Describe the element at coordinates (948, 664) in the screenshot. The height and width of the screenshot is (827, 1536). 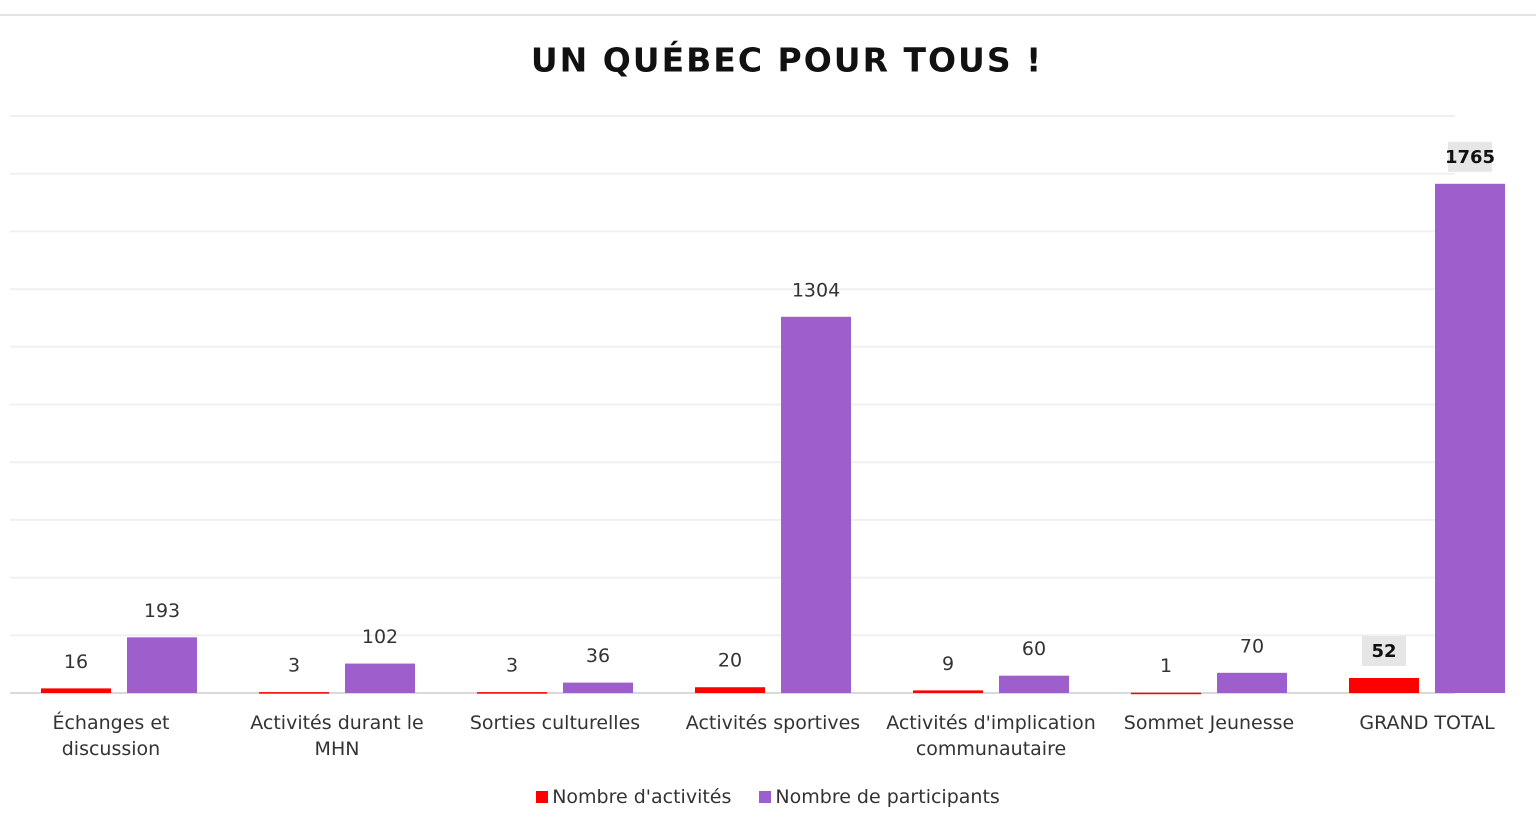
I see `value-label: 9` at that location.